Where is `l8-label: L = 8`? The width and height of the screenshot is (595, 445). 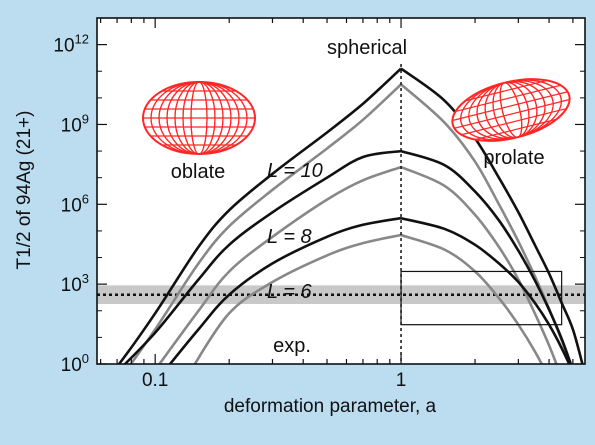 l8-label: L = 8 is located at coordinates (289, 237).